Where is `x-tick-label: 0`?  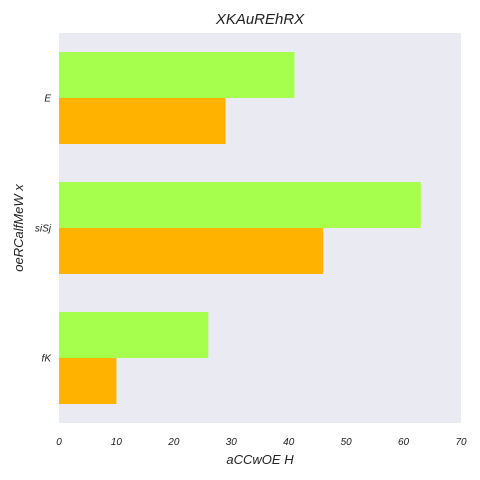 x-tick-label: 0 is located at coordinates (59, 442).